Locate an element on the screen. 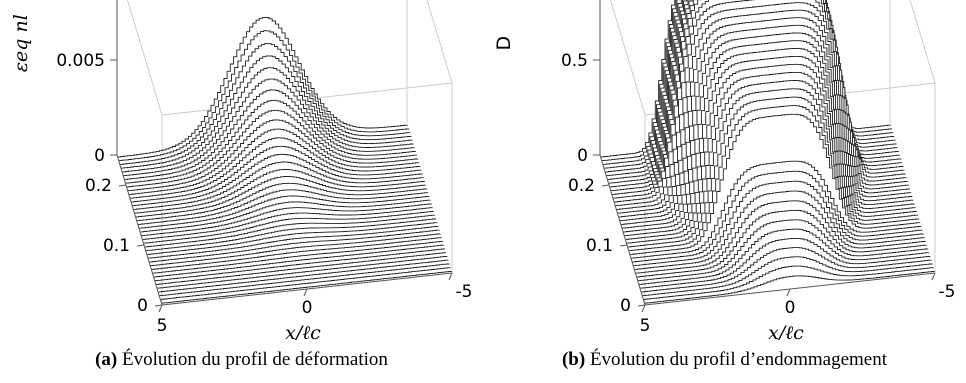 This screenshot has height=383, width=966. caption-a-text: Évolution du profil de déformation is located at coordinates (254, 359).